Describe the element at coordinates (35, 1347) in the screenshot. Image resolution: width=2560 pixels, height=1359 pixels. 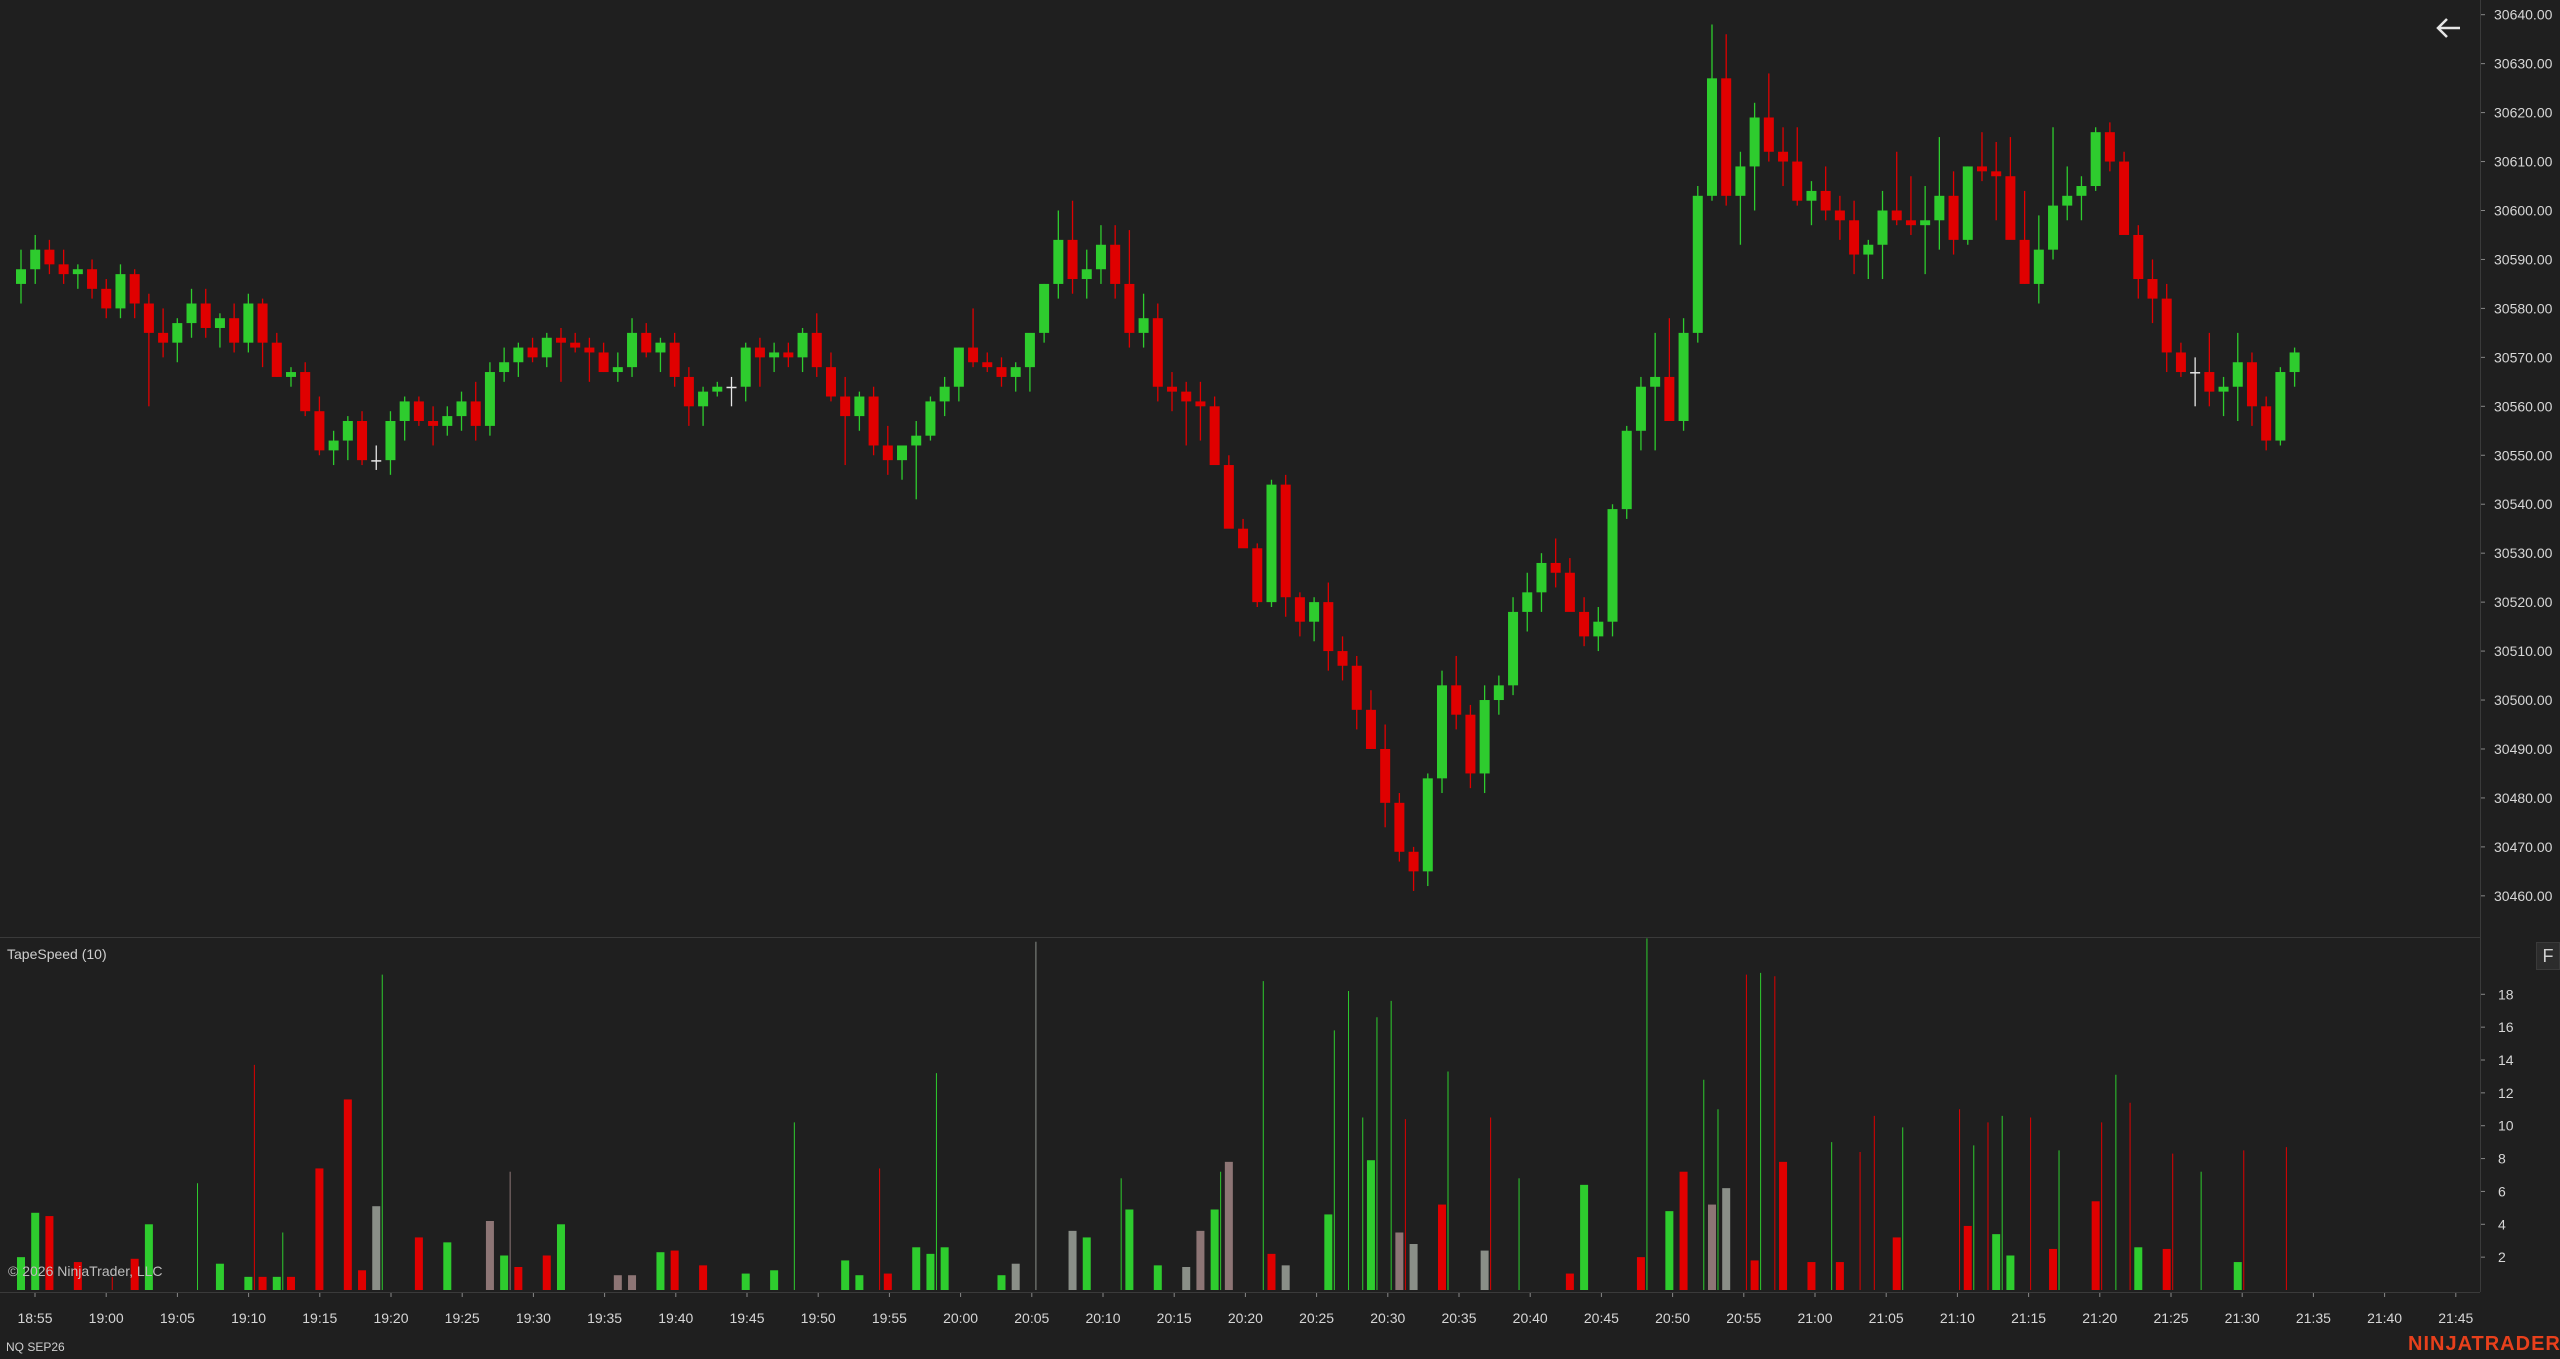
I see `instrument-label: NQ SEP26` at that location.